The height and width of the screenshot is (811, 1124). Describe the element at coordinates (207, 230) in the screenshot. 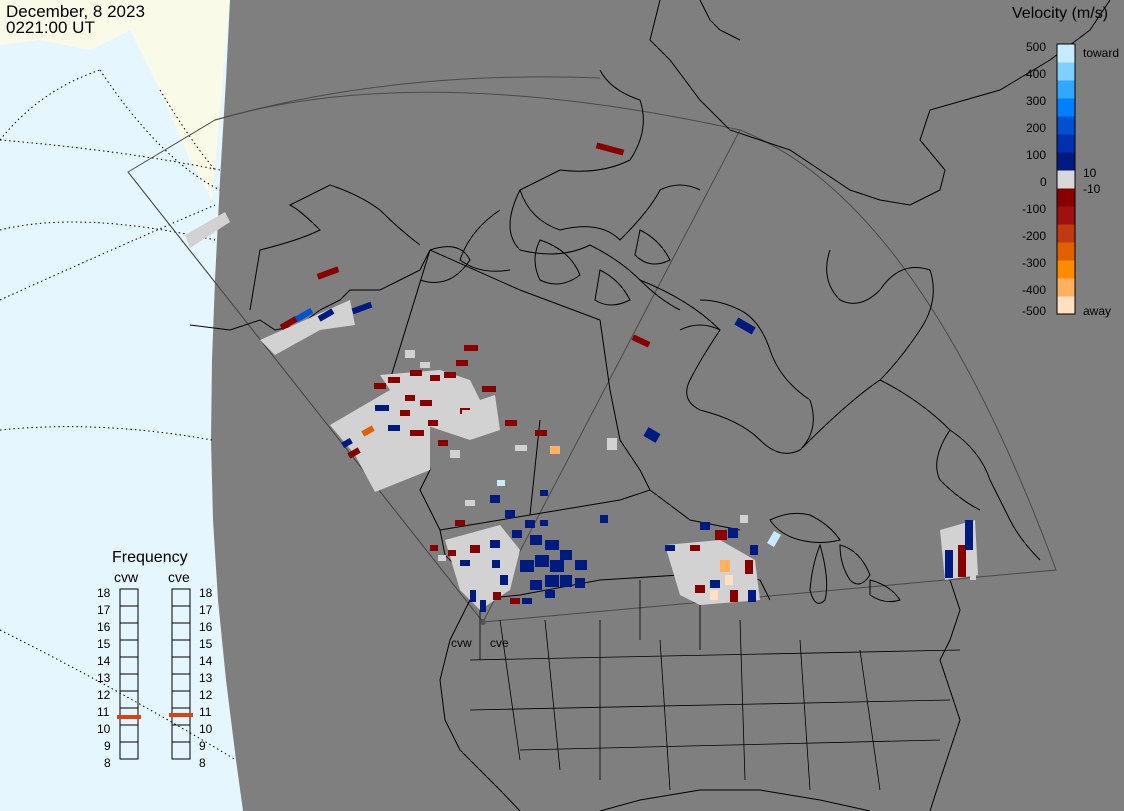

I see `echo-region` at that location.